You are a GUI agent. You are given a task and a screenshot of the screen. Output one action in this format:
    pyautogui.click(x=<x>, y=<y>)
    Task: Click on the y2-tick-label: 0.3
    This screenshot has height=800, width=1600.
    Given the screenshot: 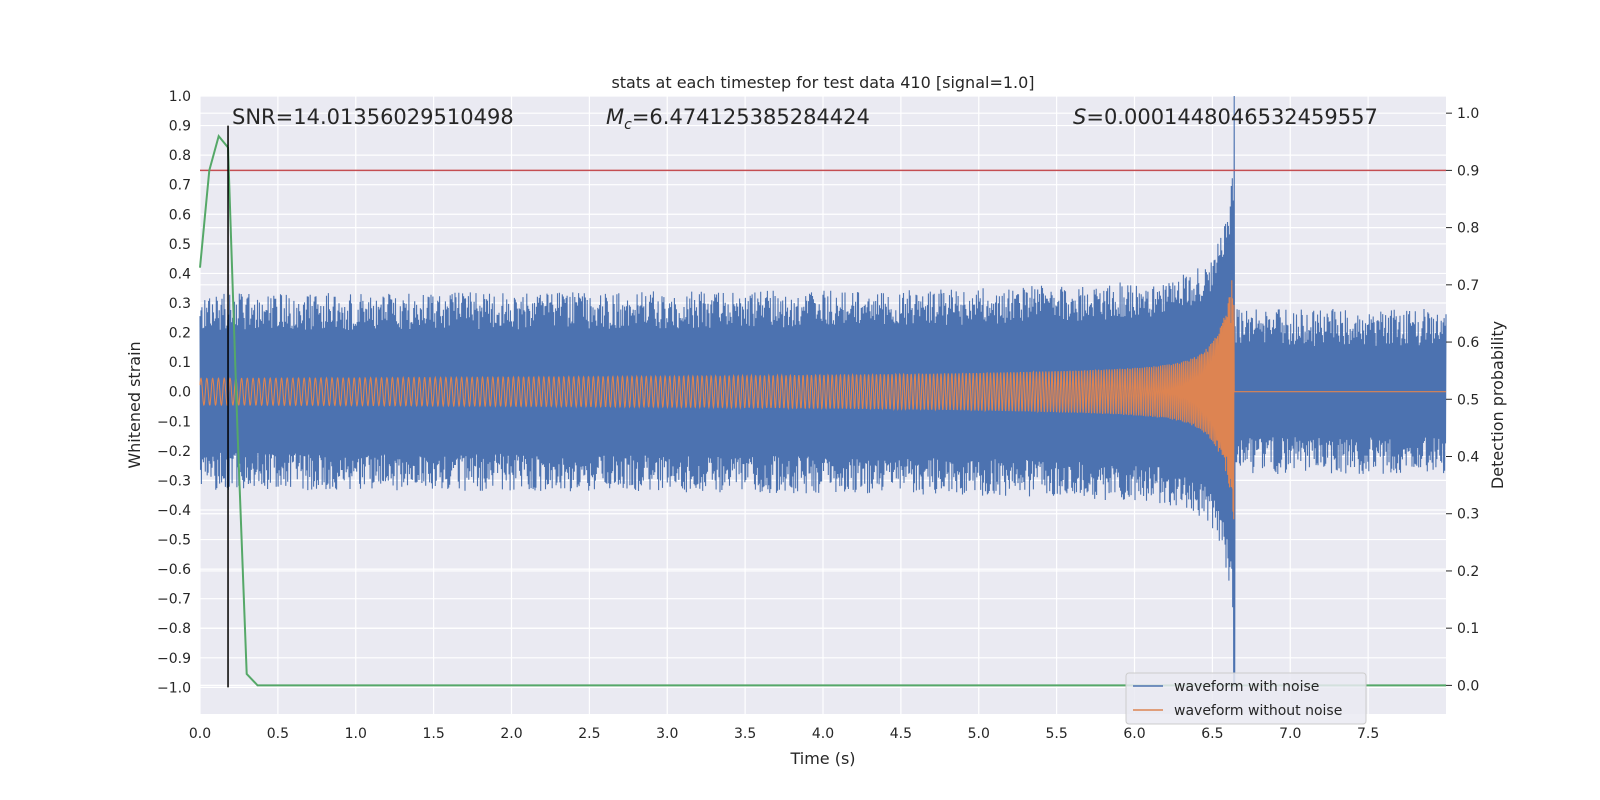 What is the action you would take?
    pyautogui.click(x=1468, y=515)
    